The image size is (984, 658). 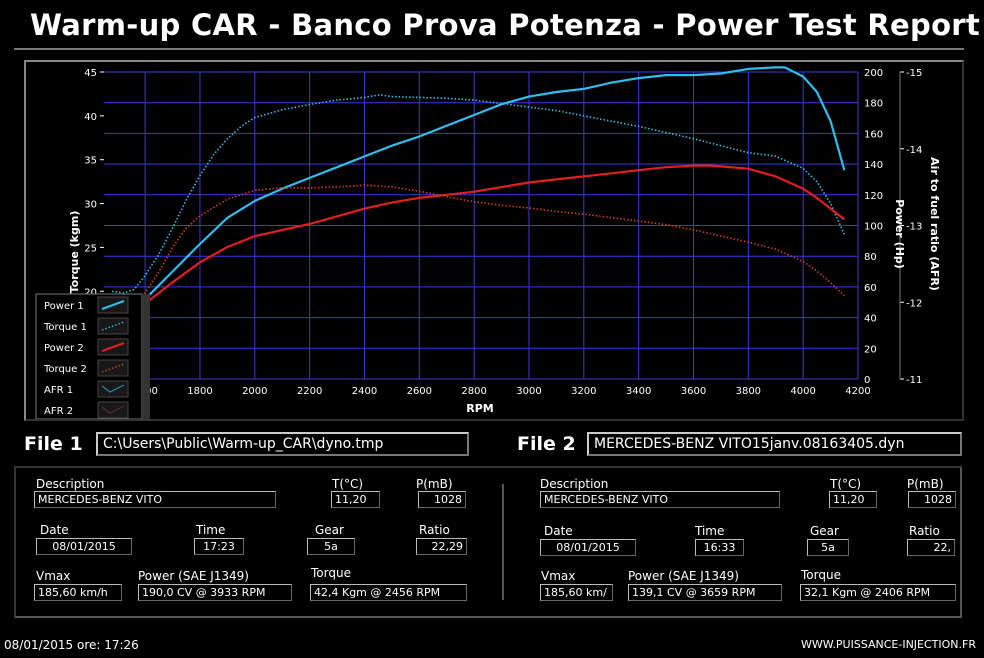 What do you see at coordinates (870, 349) in the screenshot?
I see `y-tick-power: 20` at bounding box center [870, 349].